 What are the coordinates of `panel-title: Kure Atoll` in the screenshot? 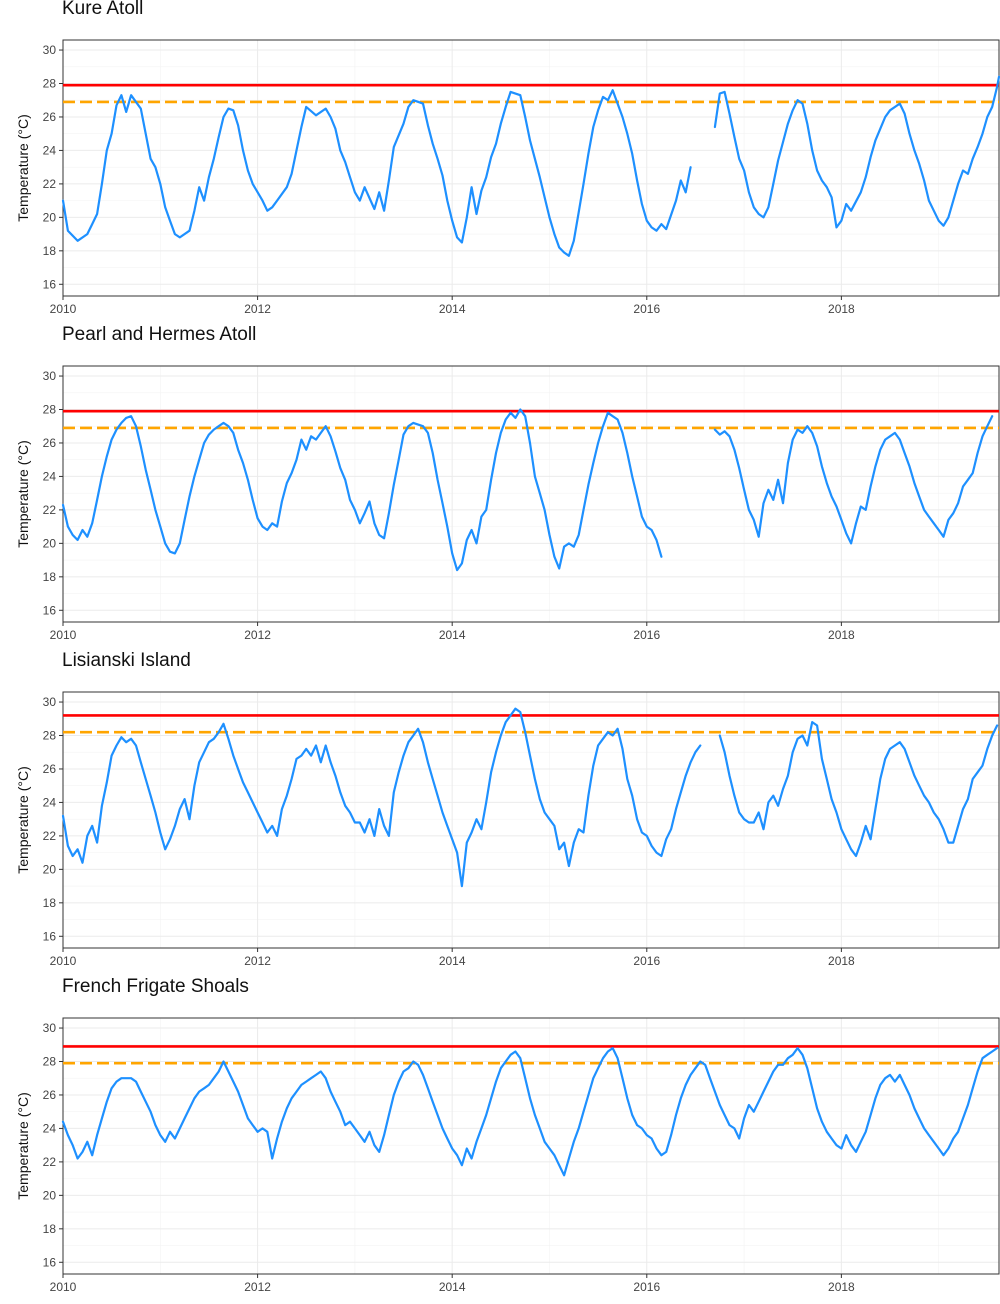 It's located at (103, 9).